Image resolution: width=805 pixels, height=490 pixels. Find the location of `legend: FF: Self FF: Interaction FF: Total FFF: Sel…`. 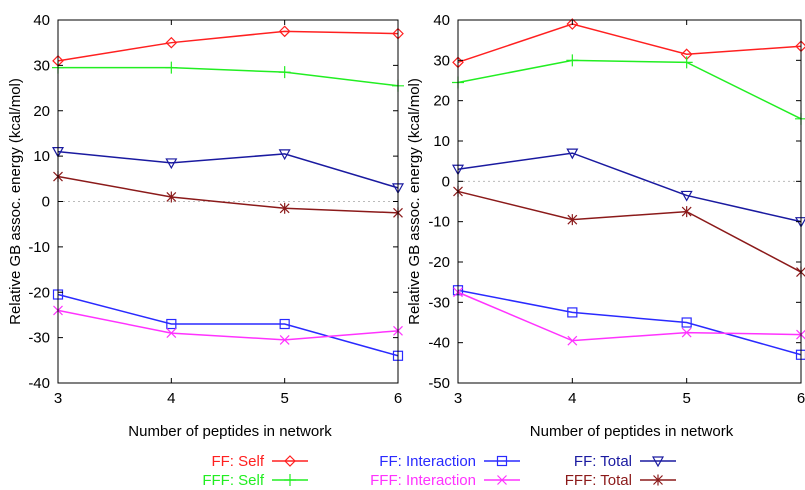

legend: FF: Self FF: Interaction FF: Total FFF: Sel… is located at coordinates (439, 471).